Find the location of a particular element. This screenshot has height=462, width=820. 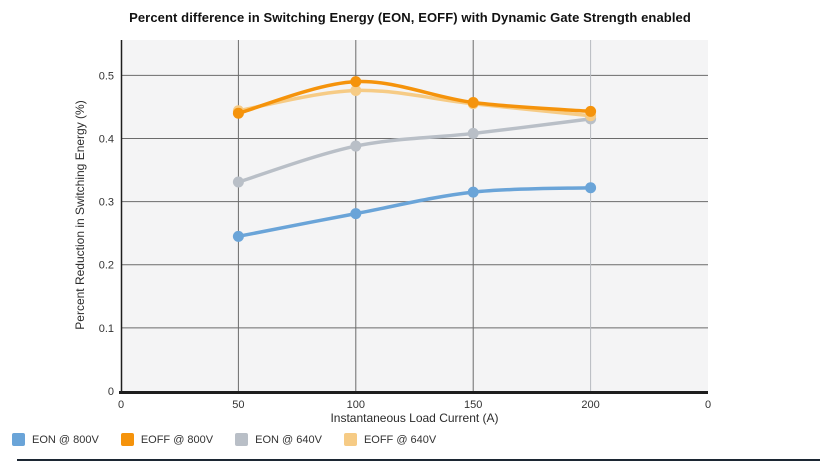

legend-label: EOFF @ 640V is located at coordinates (400, 439).